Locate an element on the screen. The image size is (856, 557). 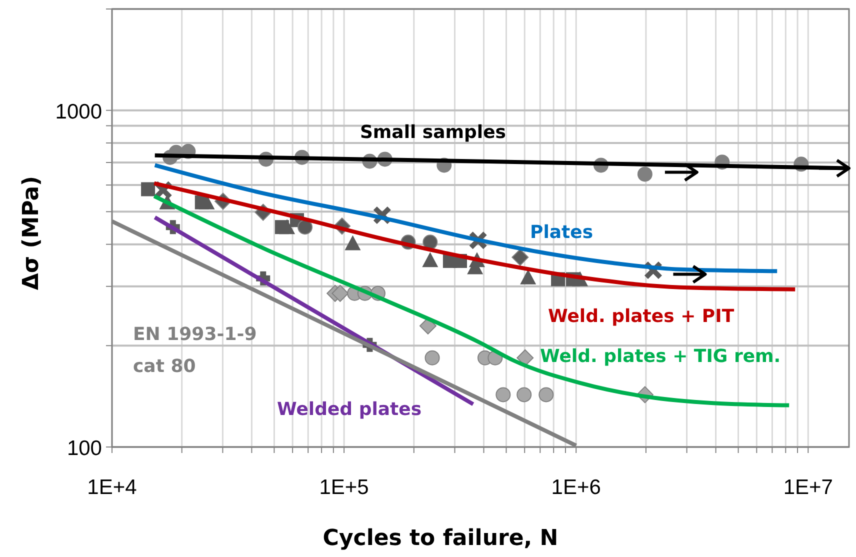
x-tick-label: 1E+4 is located at coordinates (112, 487).